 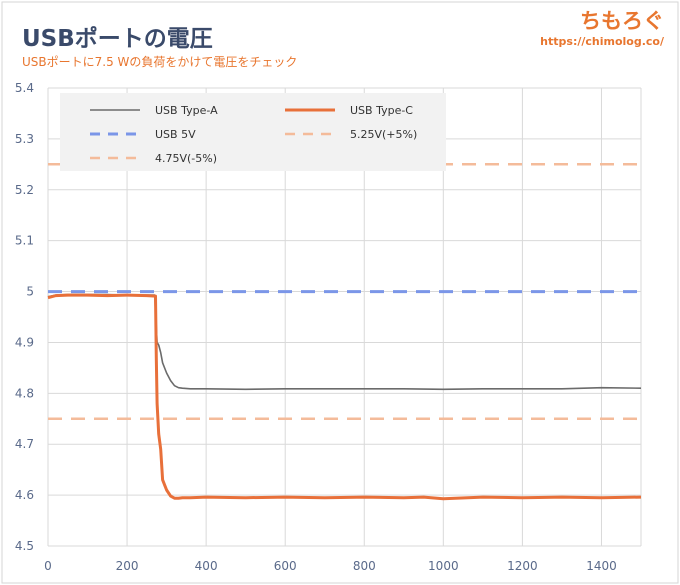 What do you see at coordinates (330, 566) in the screenshot?
I see `x-axis-ticks: 0 200 400 600 800 1000 1200 1400` at bounding box center [330, 566].